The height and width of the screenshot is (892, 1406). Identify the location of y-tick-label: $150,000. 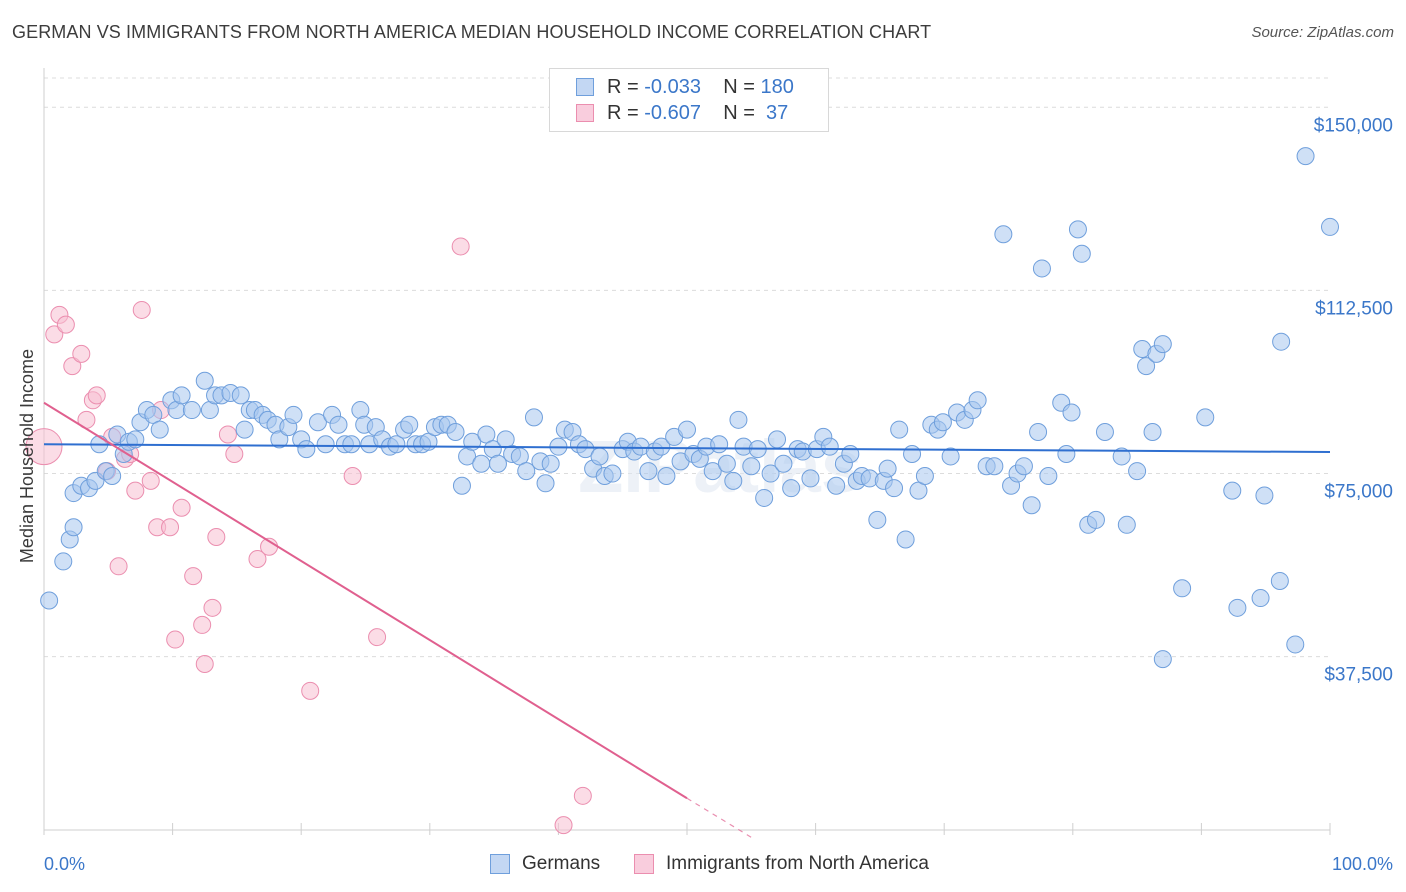
(1353, 125).